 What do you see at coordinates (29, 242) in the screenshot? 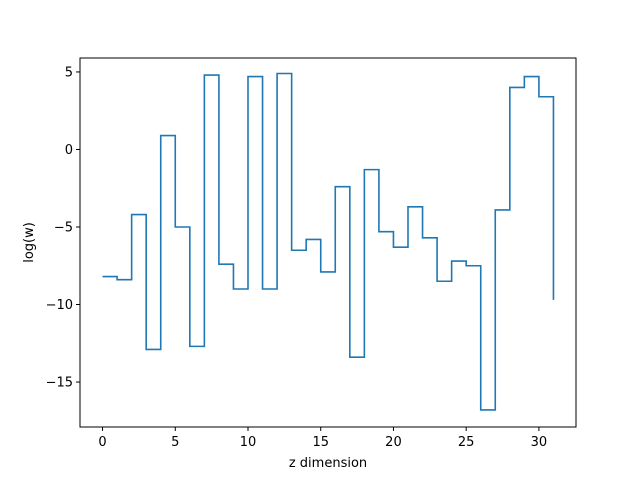
I see `y-axis-label: log(w)` at bounding box center [29, 242].